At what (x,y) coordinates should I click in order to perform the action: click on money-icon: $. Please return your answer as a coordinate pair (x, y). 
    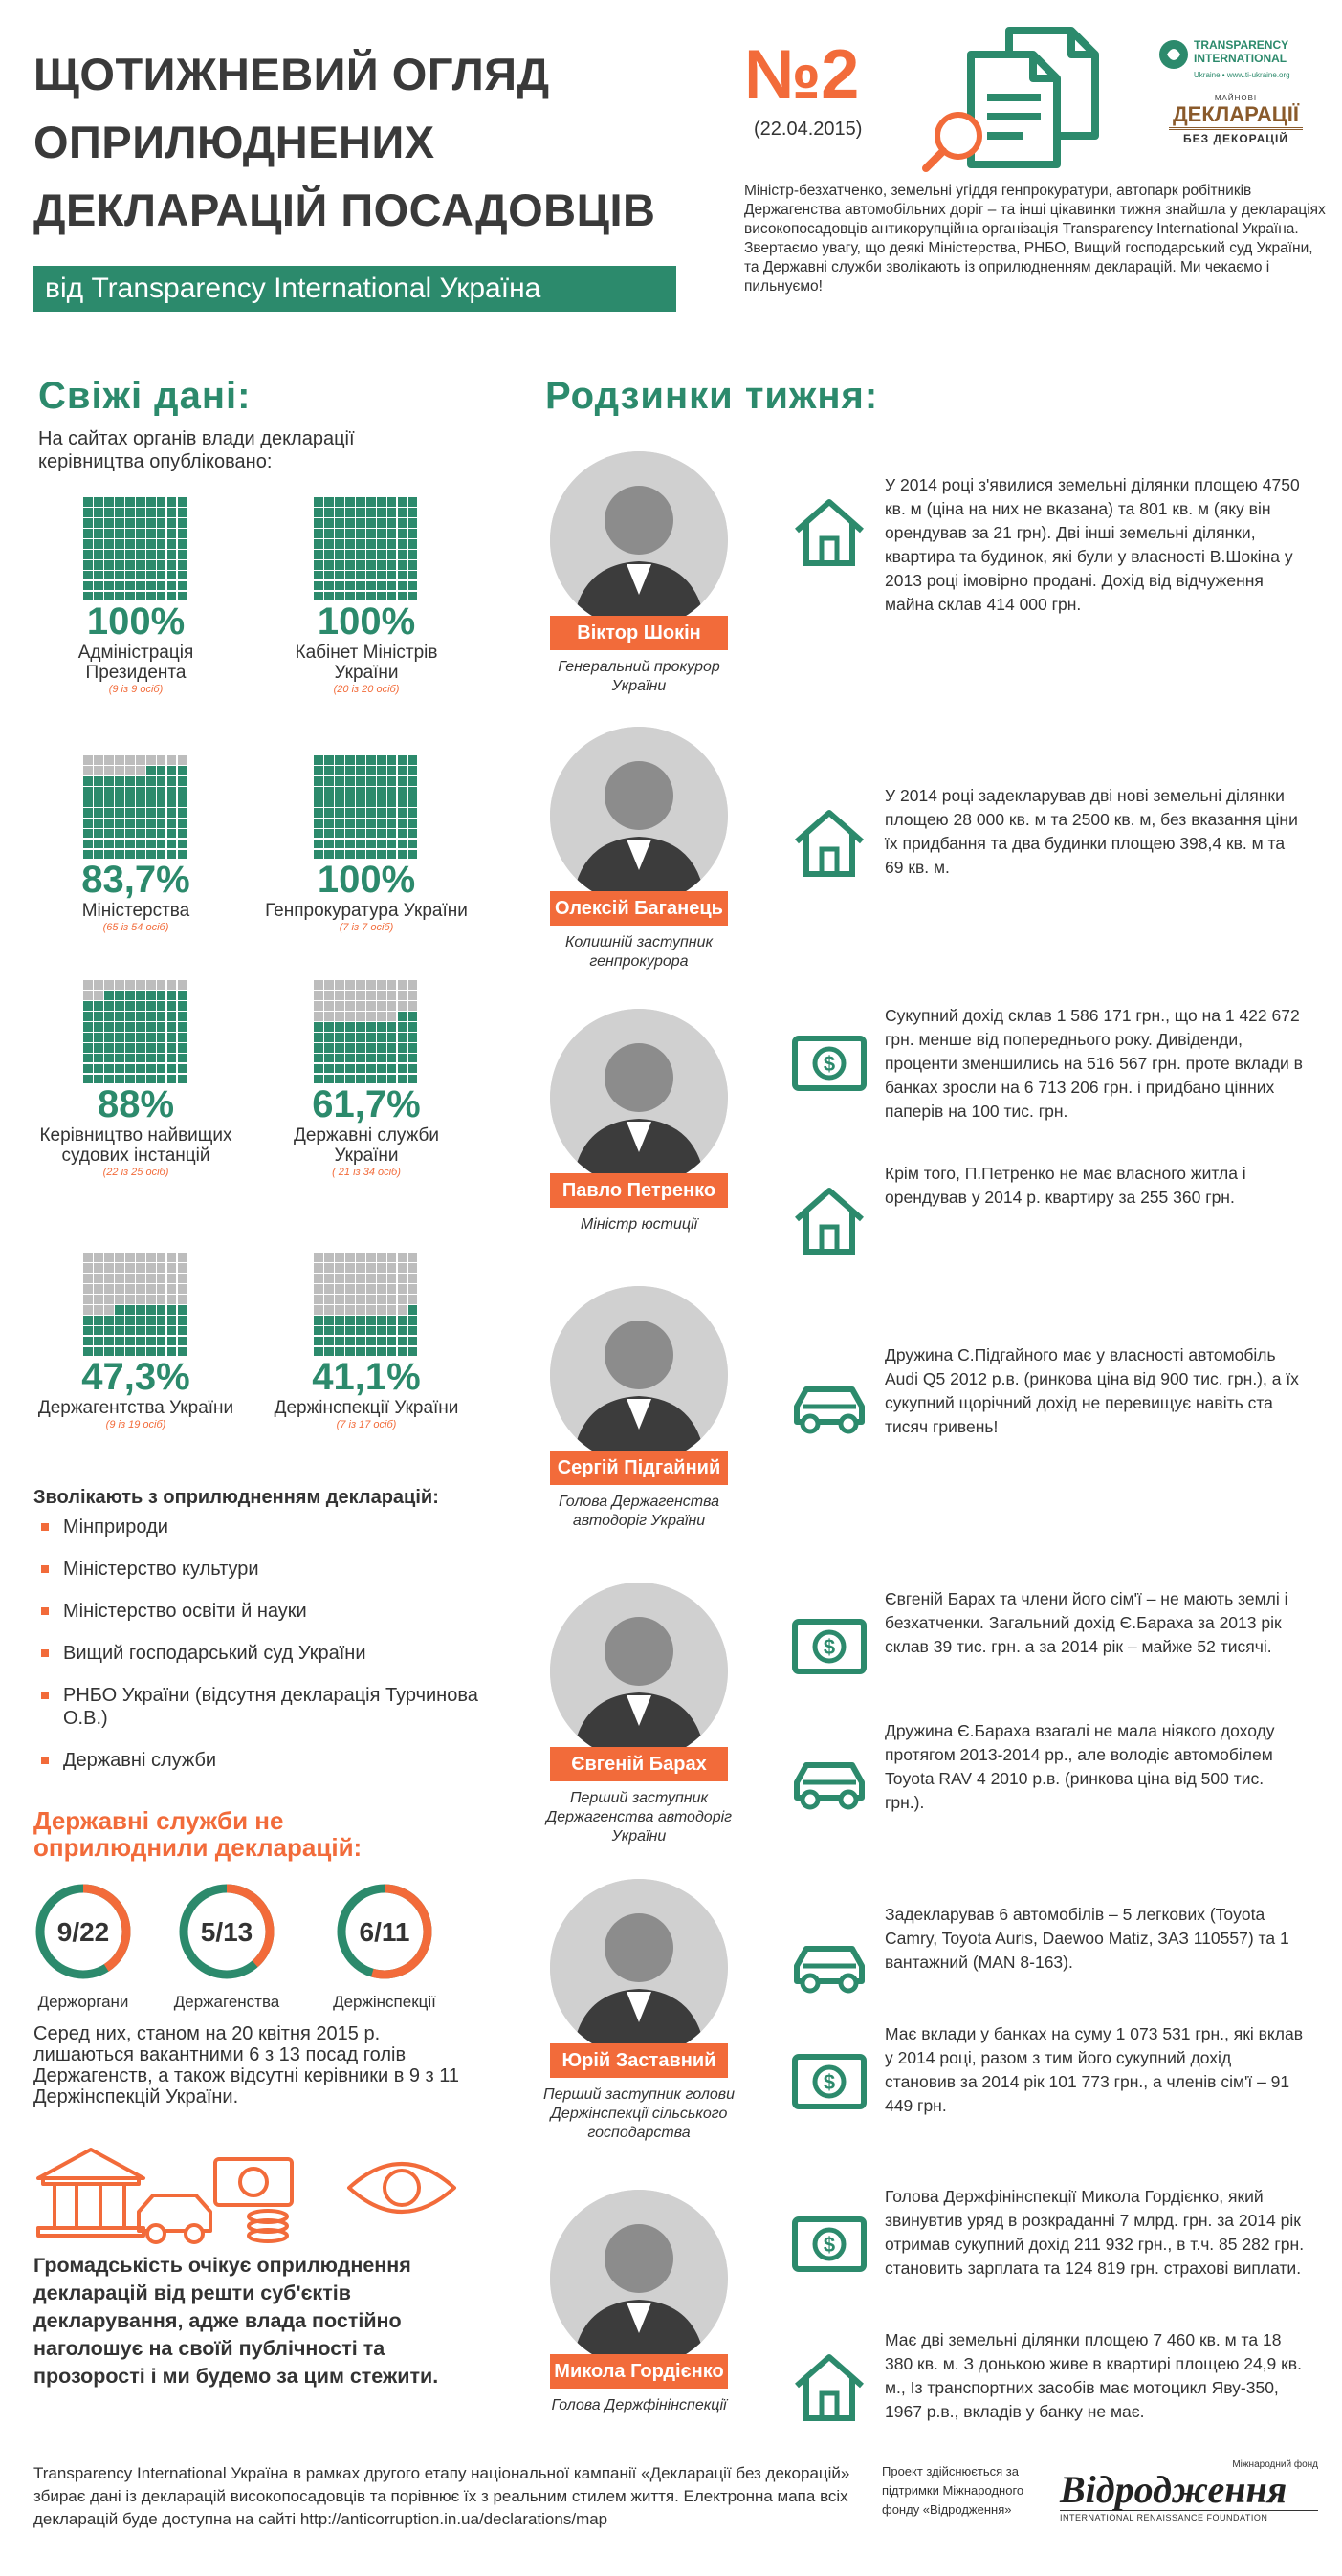
    Looking at the image, I should click on (829, 2081).